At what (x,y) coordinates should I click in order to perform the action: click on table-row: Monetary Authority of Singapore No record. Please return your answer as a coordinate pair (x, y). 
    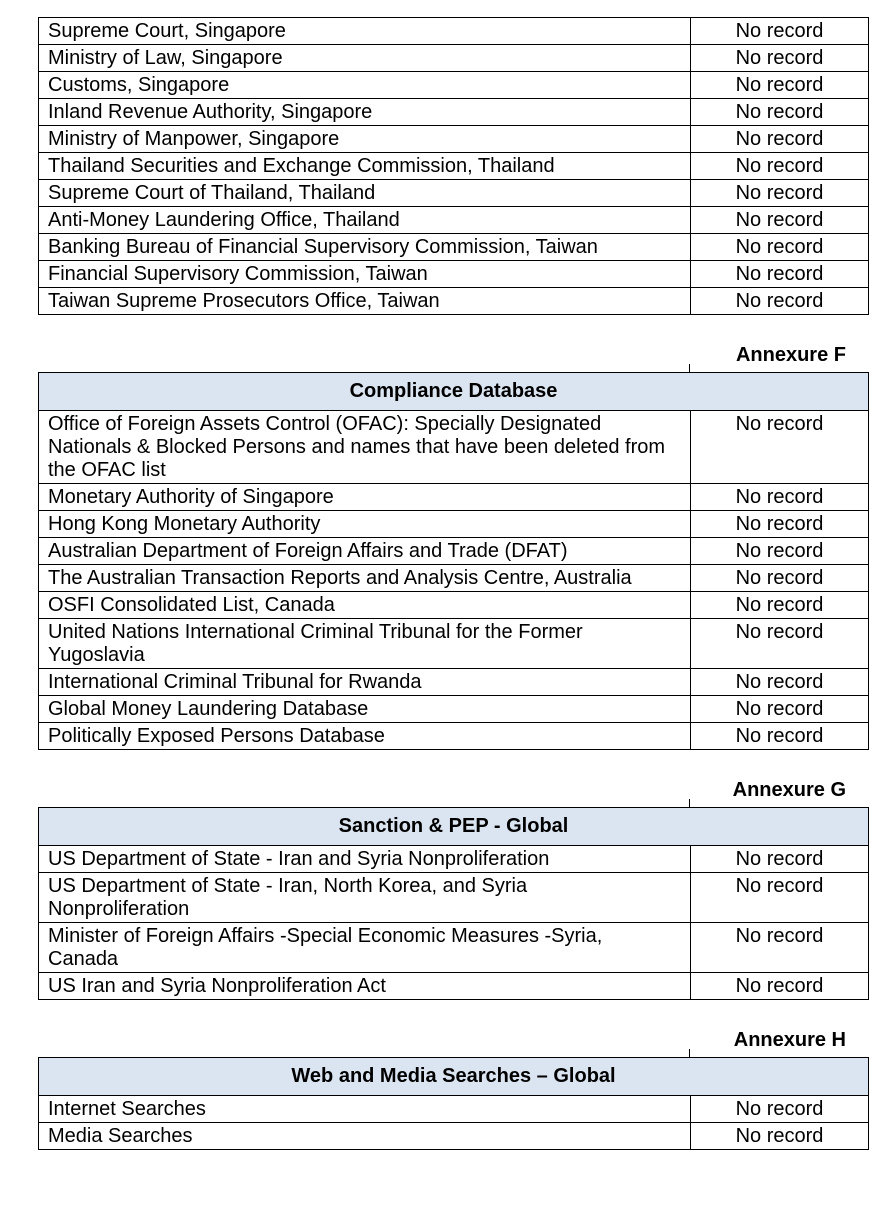
    Looking at the image, I should click on (454, 497).